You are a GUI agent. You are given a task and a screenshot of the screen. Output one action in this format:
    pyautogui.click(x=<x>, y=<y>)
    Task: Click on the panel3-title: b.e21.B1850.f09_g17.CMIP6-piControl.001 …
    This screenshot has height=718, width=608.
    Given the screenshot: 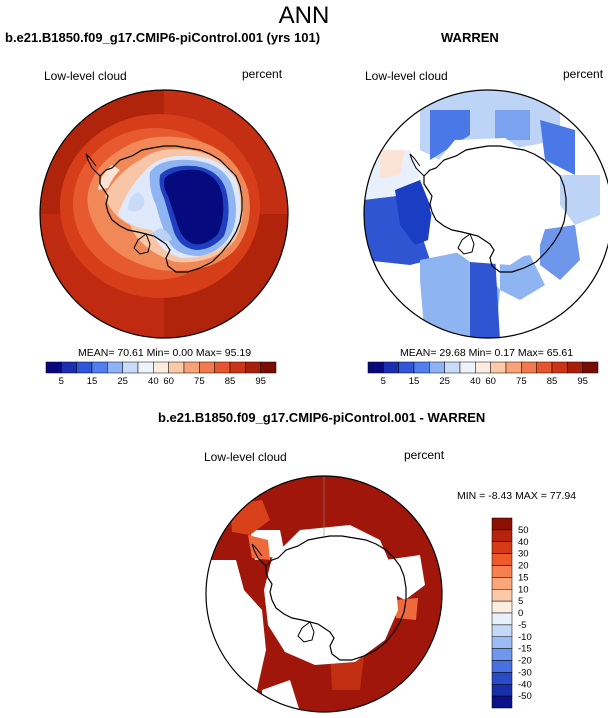 What is the action you would take?
    pyautogui.click(x=322, y=417)
    